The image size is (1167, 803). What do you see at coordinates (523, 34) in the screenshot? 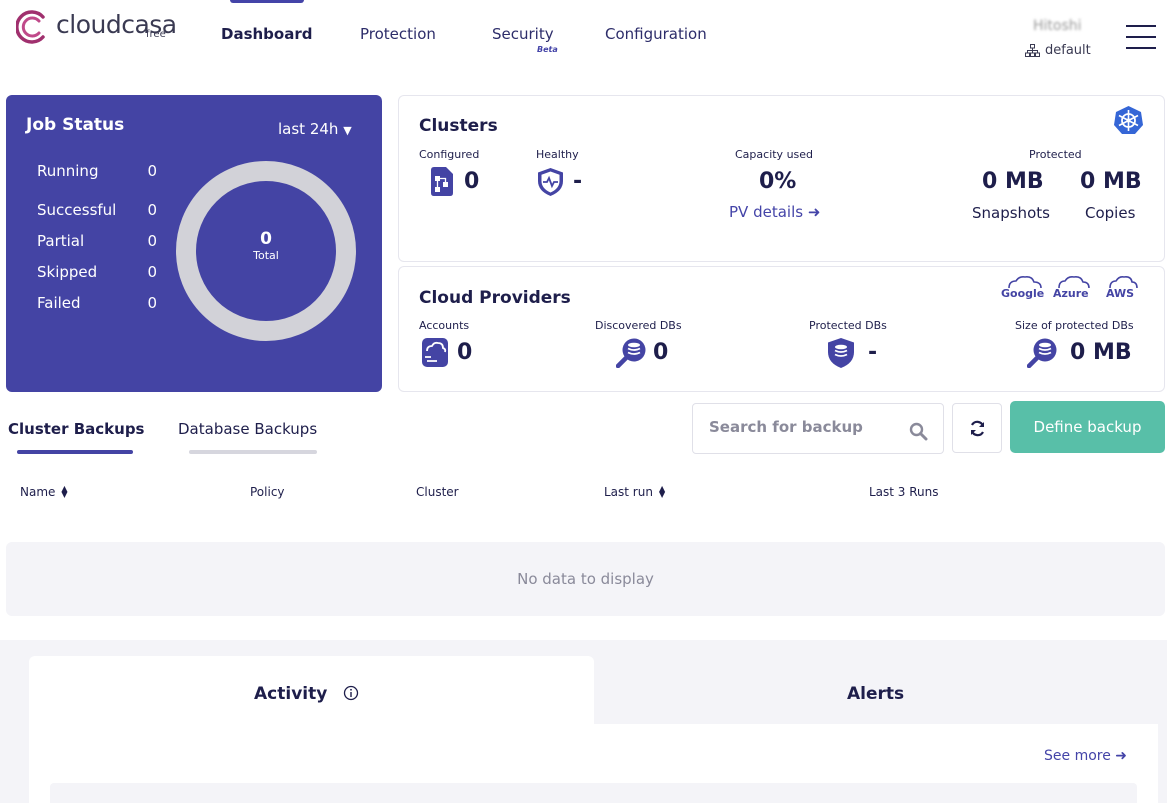
I see `nav-security: Security` at bounding box center [523, 34].